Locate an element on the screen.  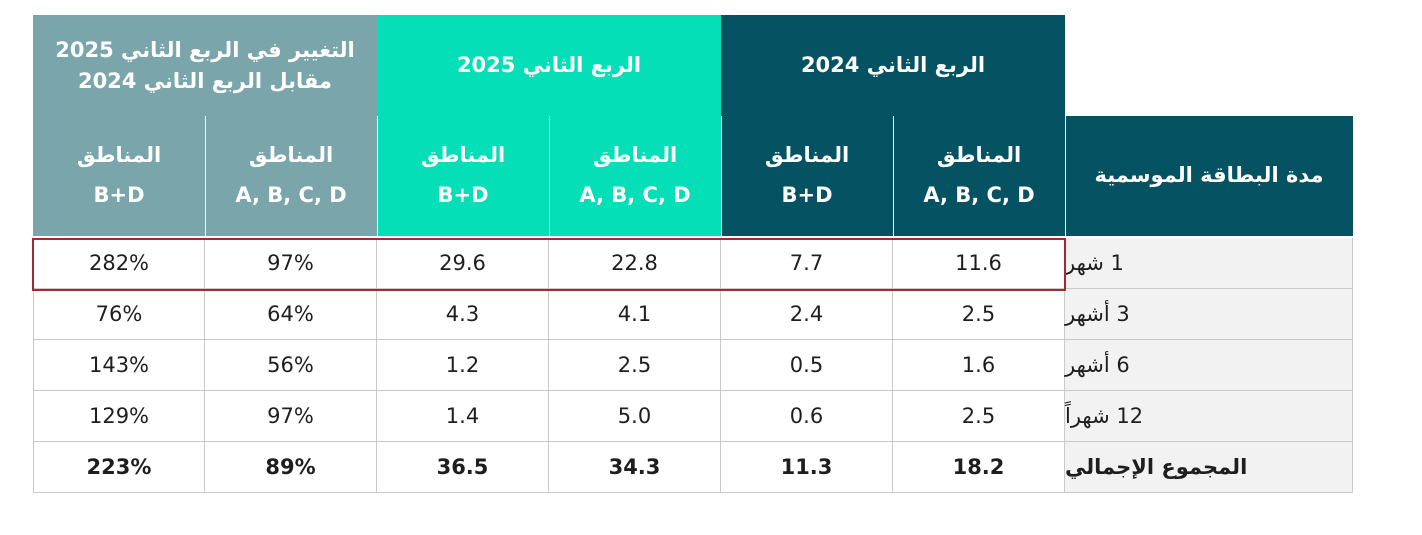
cell-q24-bd: 7.7 is located at coordinates (807, 263).